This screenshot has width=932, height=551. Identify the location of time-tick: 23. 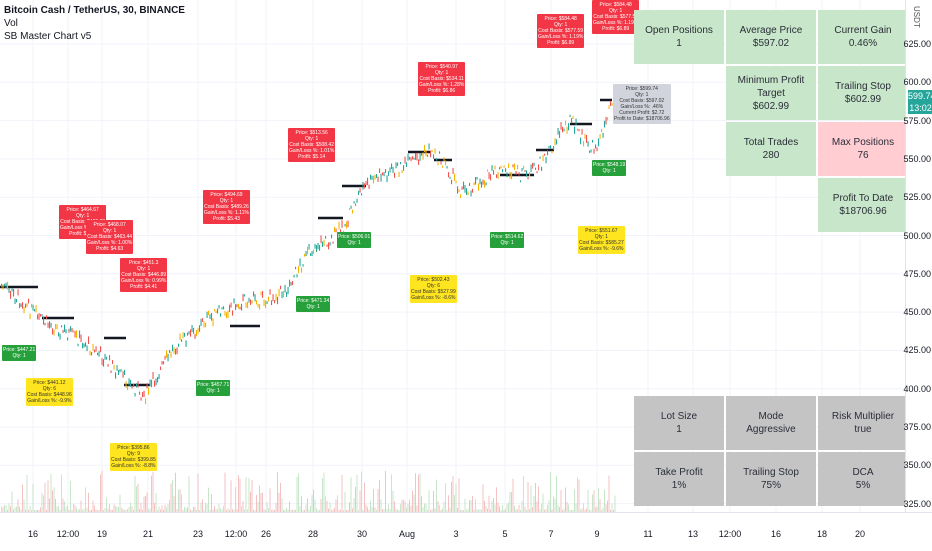
(198, 534).